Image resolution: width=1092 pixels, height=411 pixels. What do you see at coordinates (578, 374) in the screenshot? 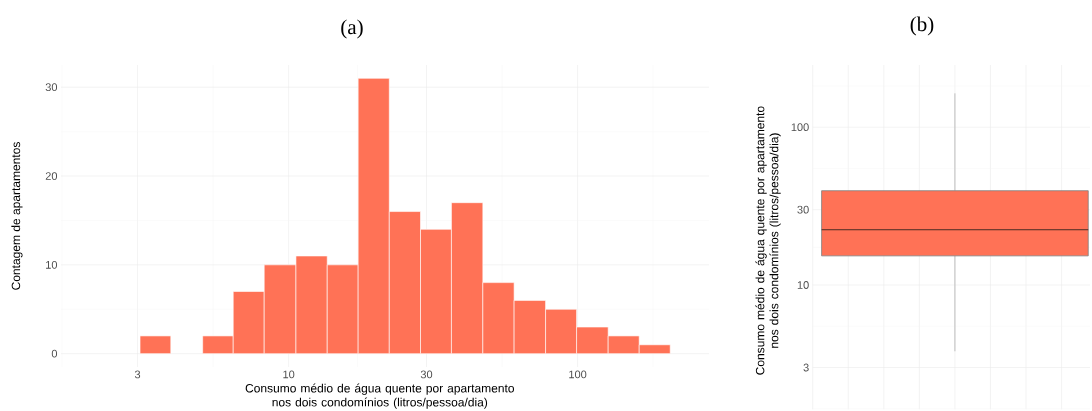
I see `x-tick-label: 100` at bounding box center [578, 374].